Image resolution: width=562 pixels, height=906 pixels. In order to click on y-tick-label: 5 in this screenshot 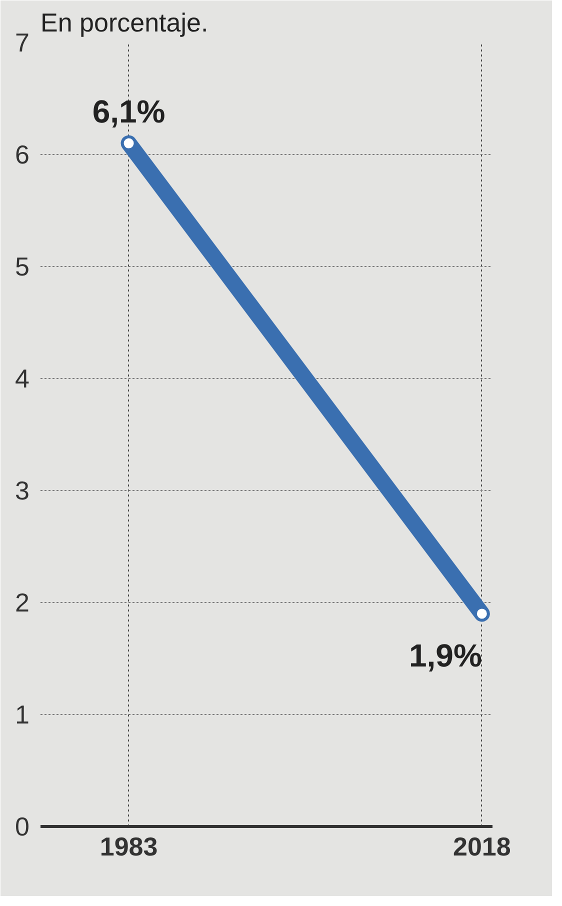, I will do `click(22, 267)`.